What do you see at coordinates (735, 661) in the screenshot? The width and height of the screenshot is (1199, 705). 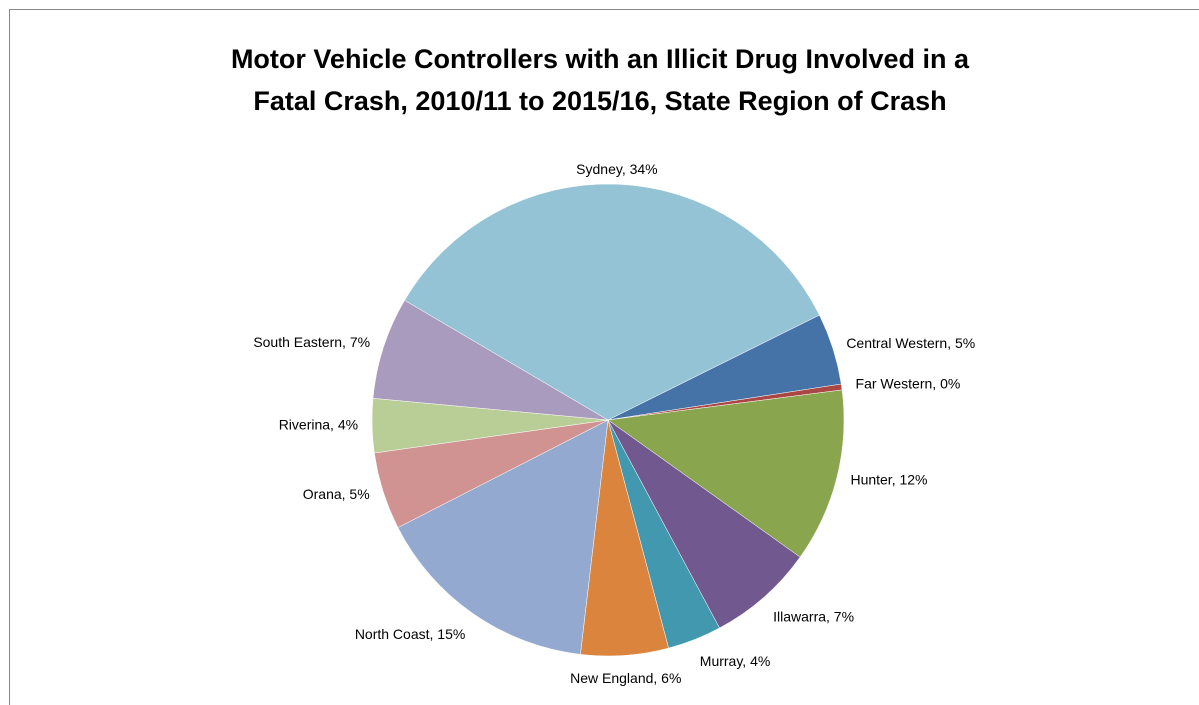 I see `data-label: Murray, 4%` at bounding box center [735, 661].